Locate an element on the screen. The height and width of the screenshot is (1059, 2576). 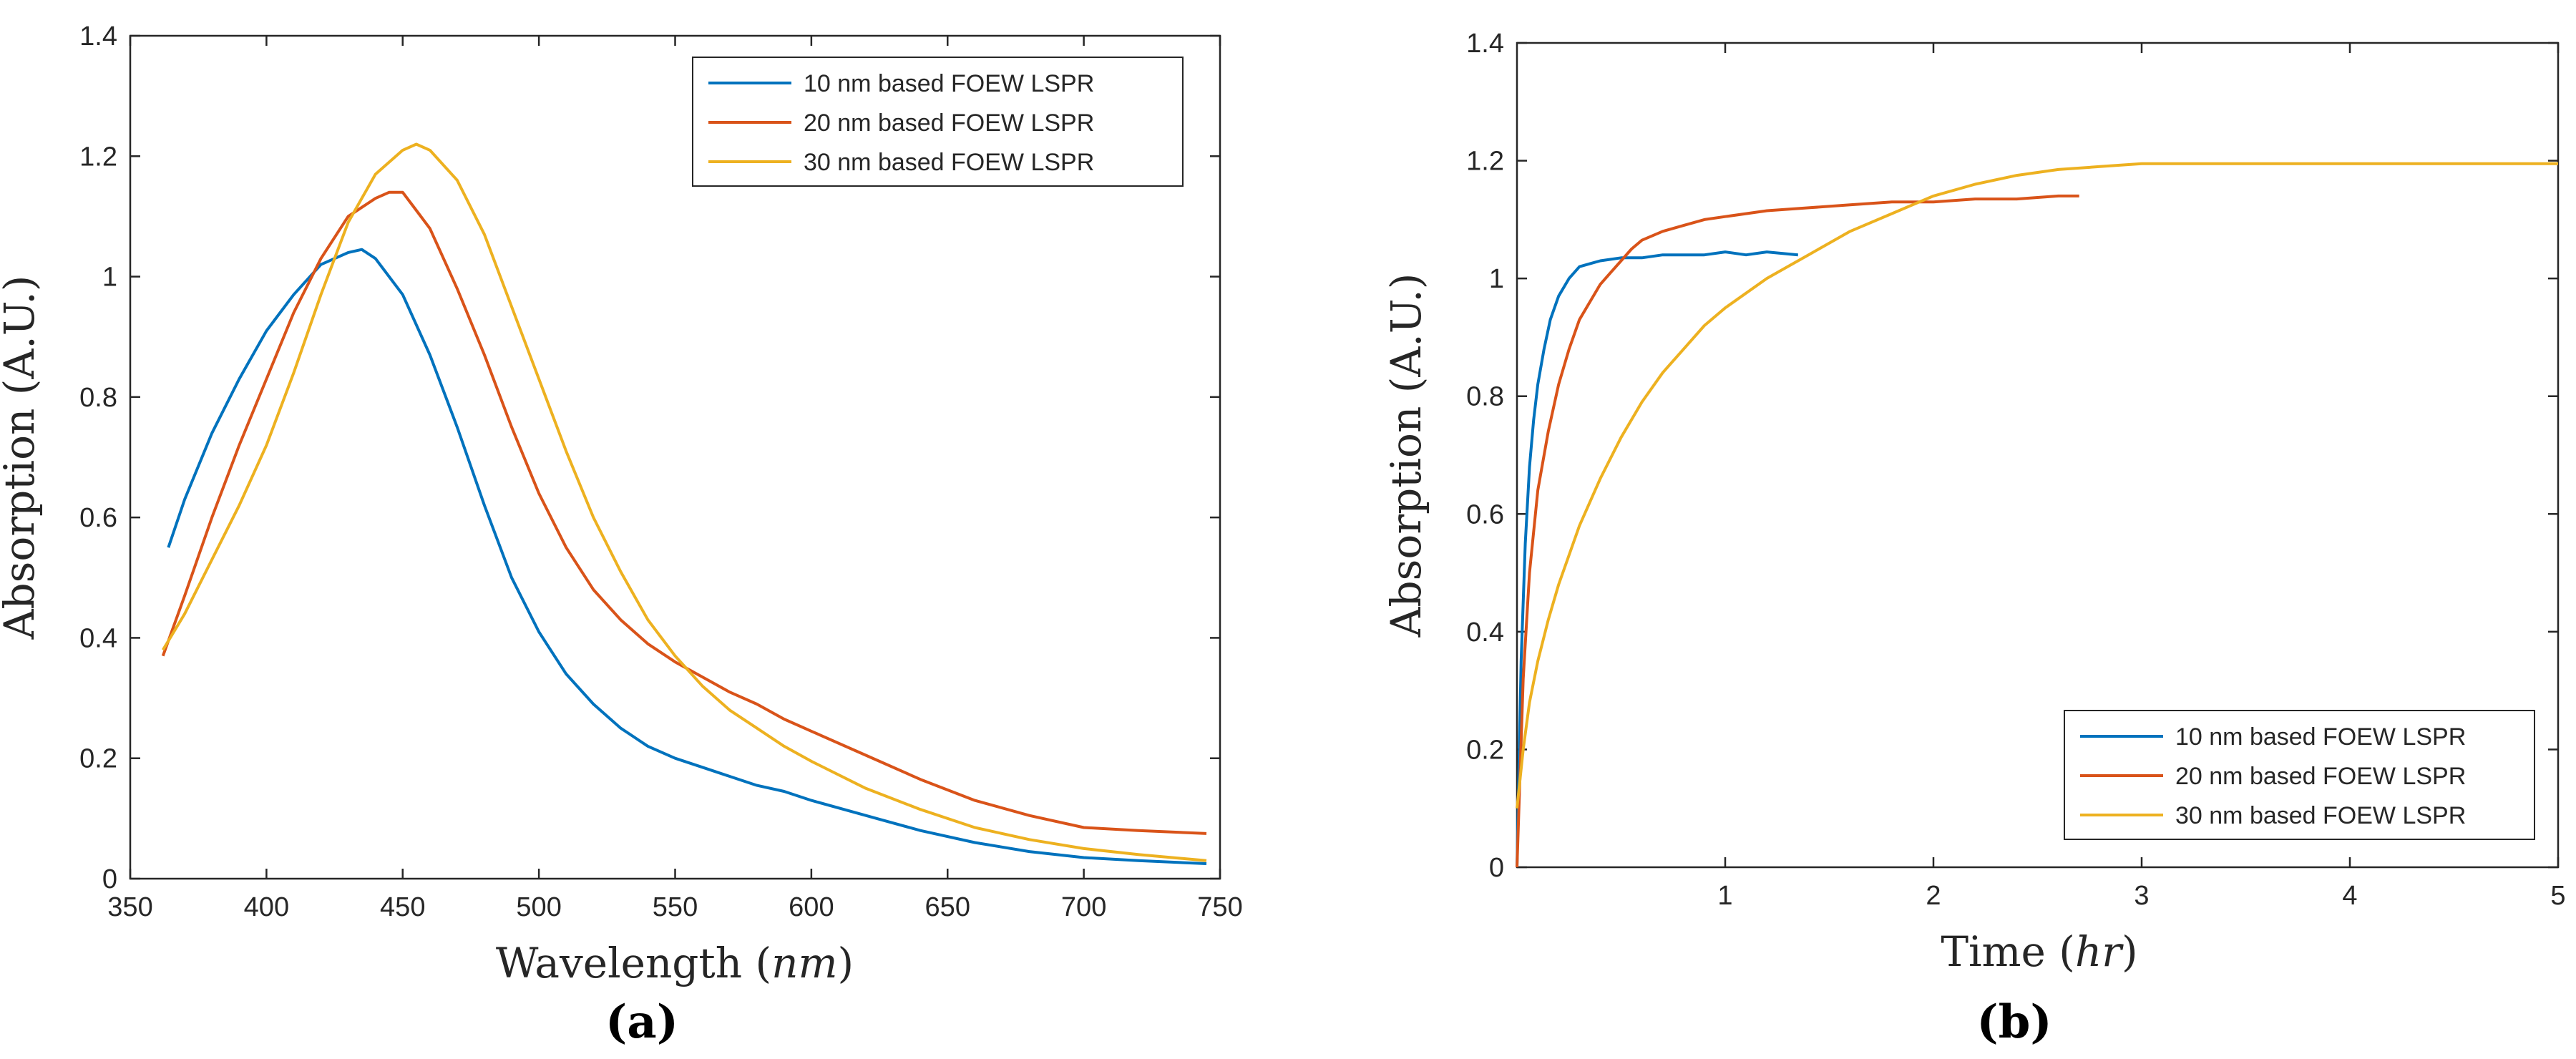
x-tick-label: 2 is located at coordinates (1933, 896).